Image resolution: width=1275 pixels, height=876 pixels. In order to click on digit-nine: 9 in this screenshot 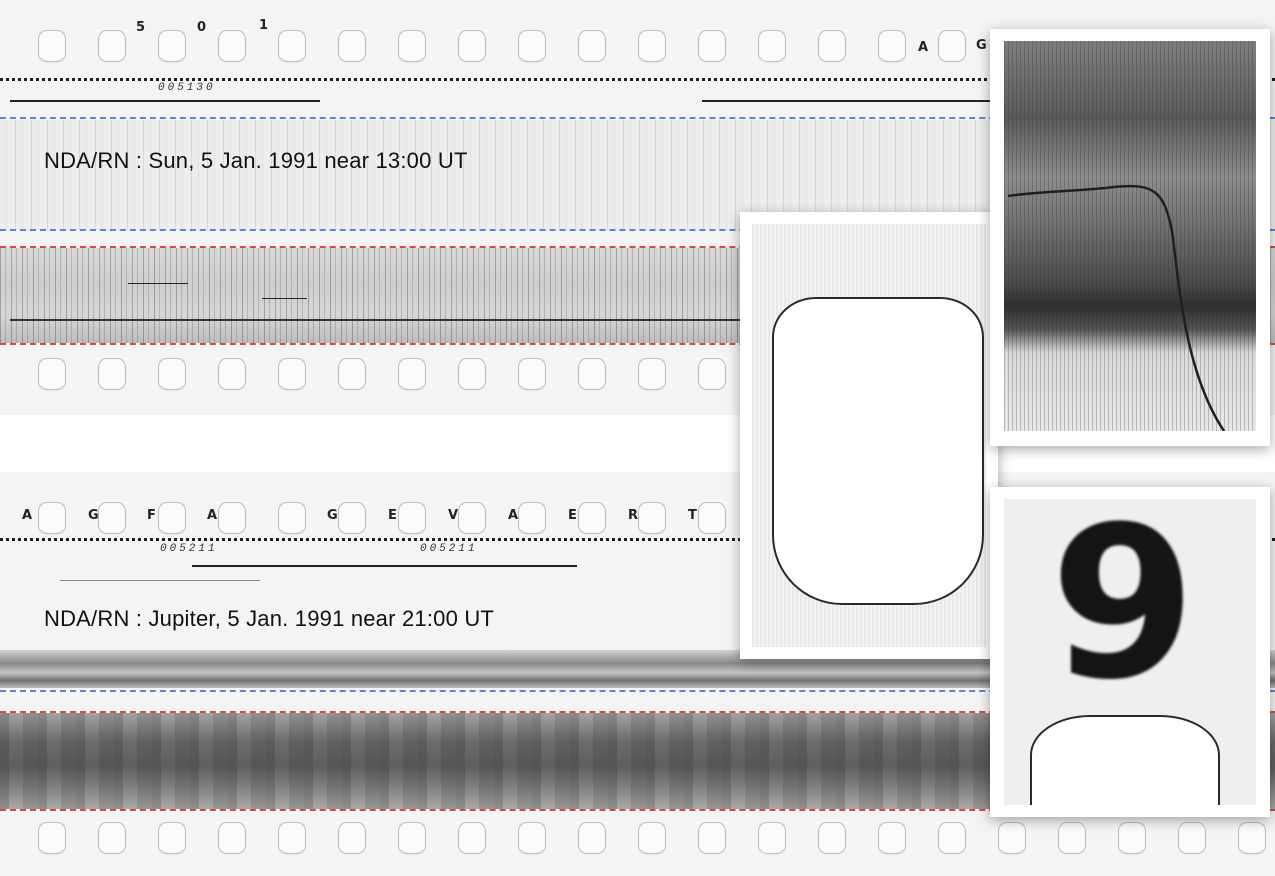, I will do `click(1123, 612)`.